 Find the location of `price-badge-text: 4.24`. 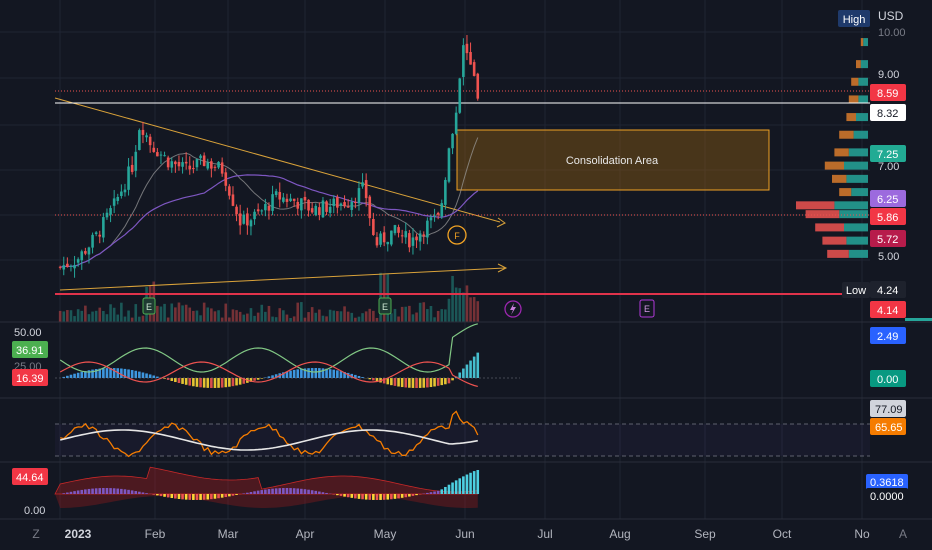

price-badge-text: 4.24 is located at coordinates (887, 291).